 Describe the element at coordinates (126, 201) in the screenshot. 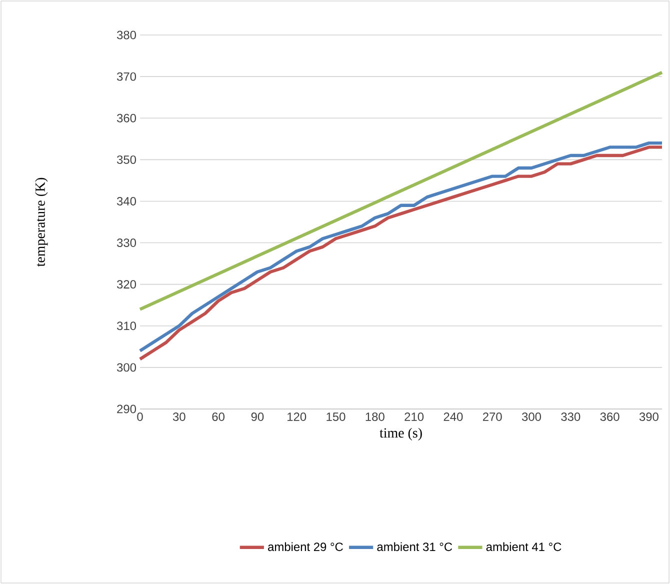

I see `y-tick-label: 340` at that location.